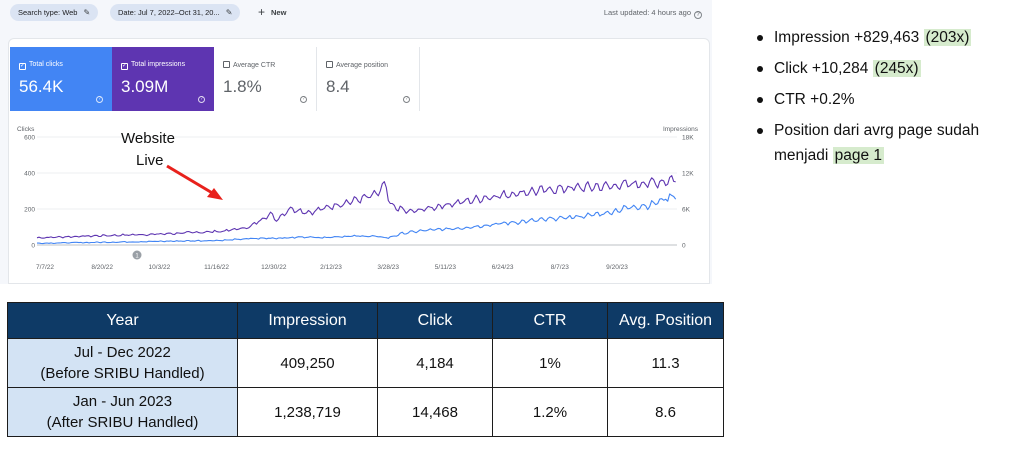 This screenshot has height=454, width=1024. Describe the element at coordinates (274, 267) in the screenshot. I see `x-axis-tick-label: 12/30/22` at that location.